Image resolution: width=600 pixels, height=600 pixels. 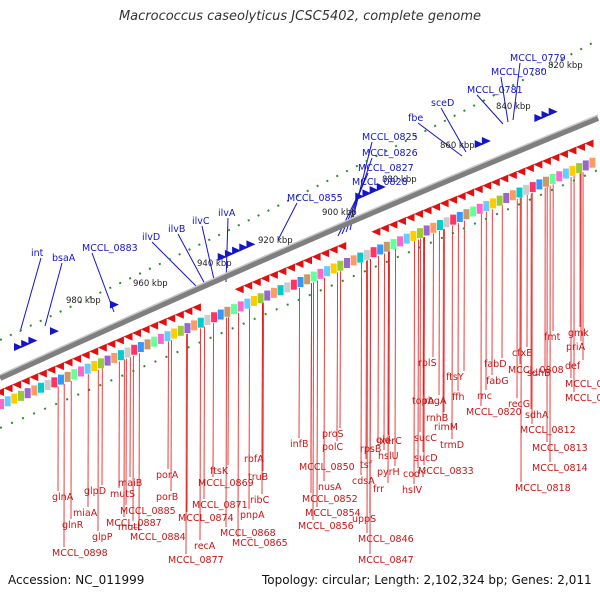 What do you see at coordinates (548, 430) in the screenshot?
I see `reverse-gene-label: MCCL_0812` at bounding box center [548, 430].